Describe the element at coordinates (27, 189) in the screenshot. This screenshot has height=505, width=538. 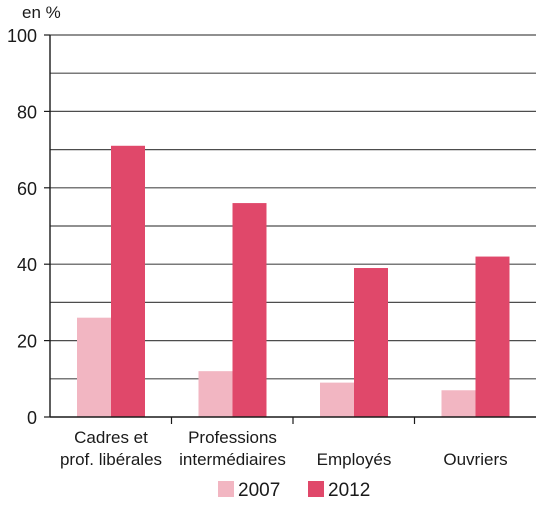
I see `y-tick-label: 60` at that location.